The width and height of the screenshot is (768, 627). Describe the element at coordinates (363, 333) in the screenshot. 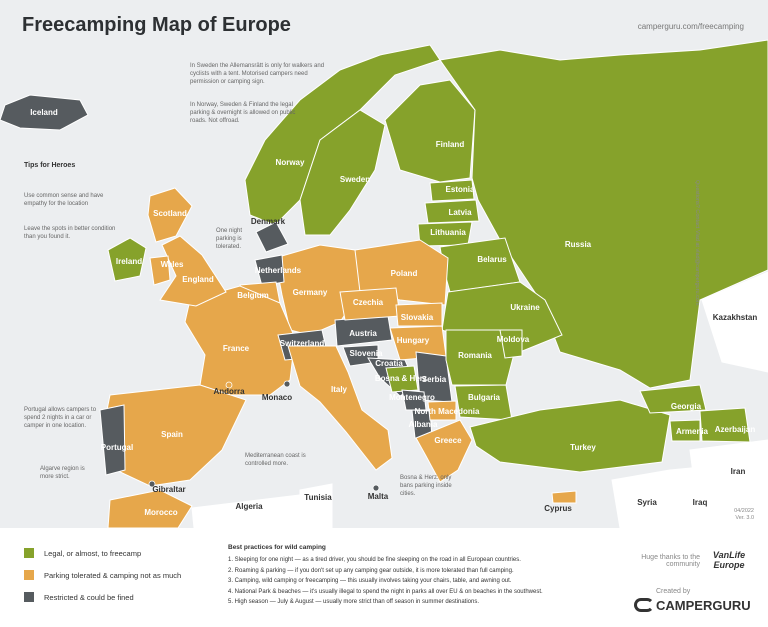

I see `country-label: Austria` at that location.